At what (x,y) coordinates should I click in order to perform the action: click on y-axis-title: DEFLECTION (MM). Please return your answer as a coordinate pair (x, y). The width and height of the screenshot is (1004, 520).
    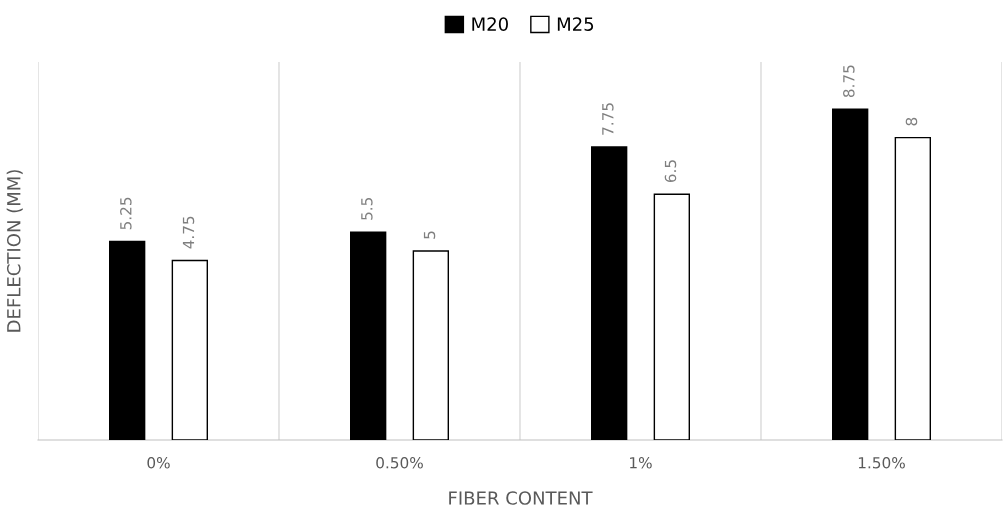
    Looking at the image, I should click on (14, 251).